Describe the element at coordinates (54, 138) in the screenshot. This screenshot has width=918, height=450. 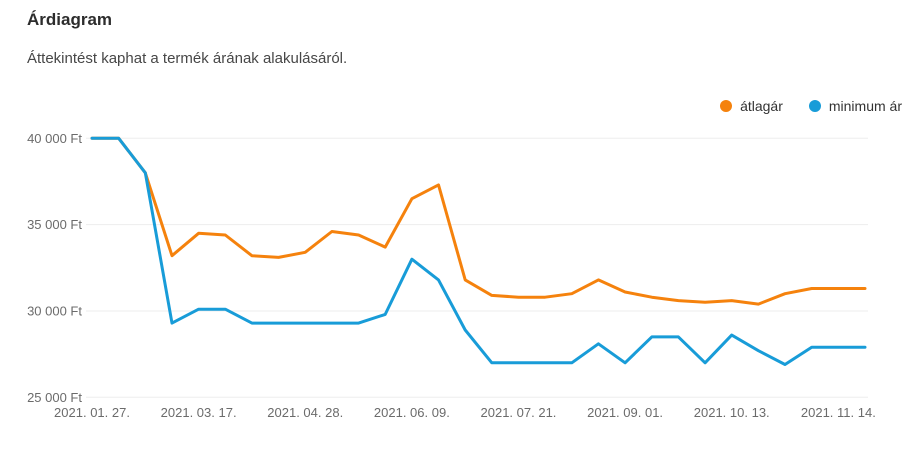
I see `y-axis-label: 40 000 Ft` at that location.